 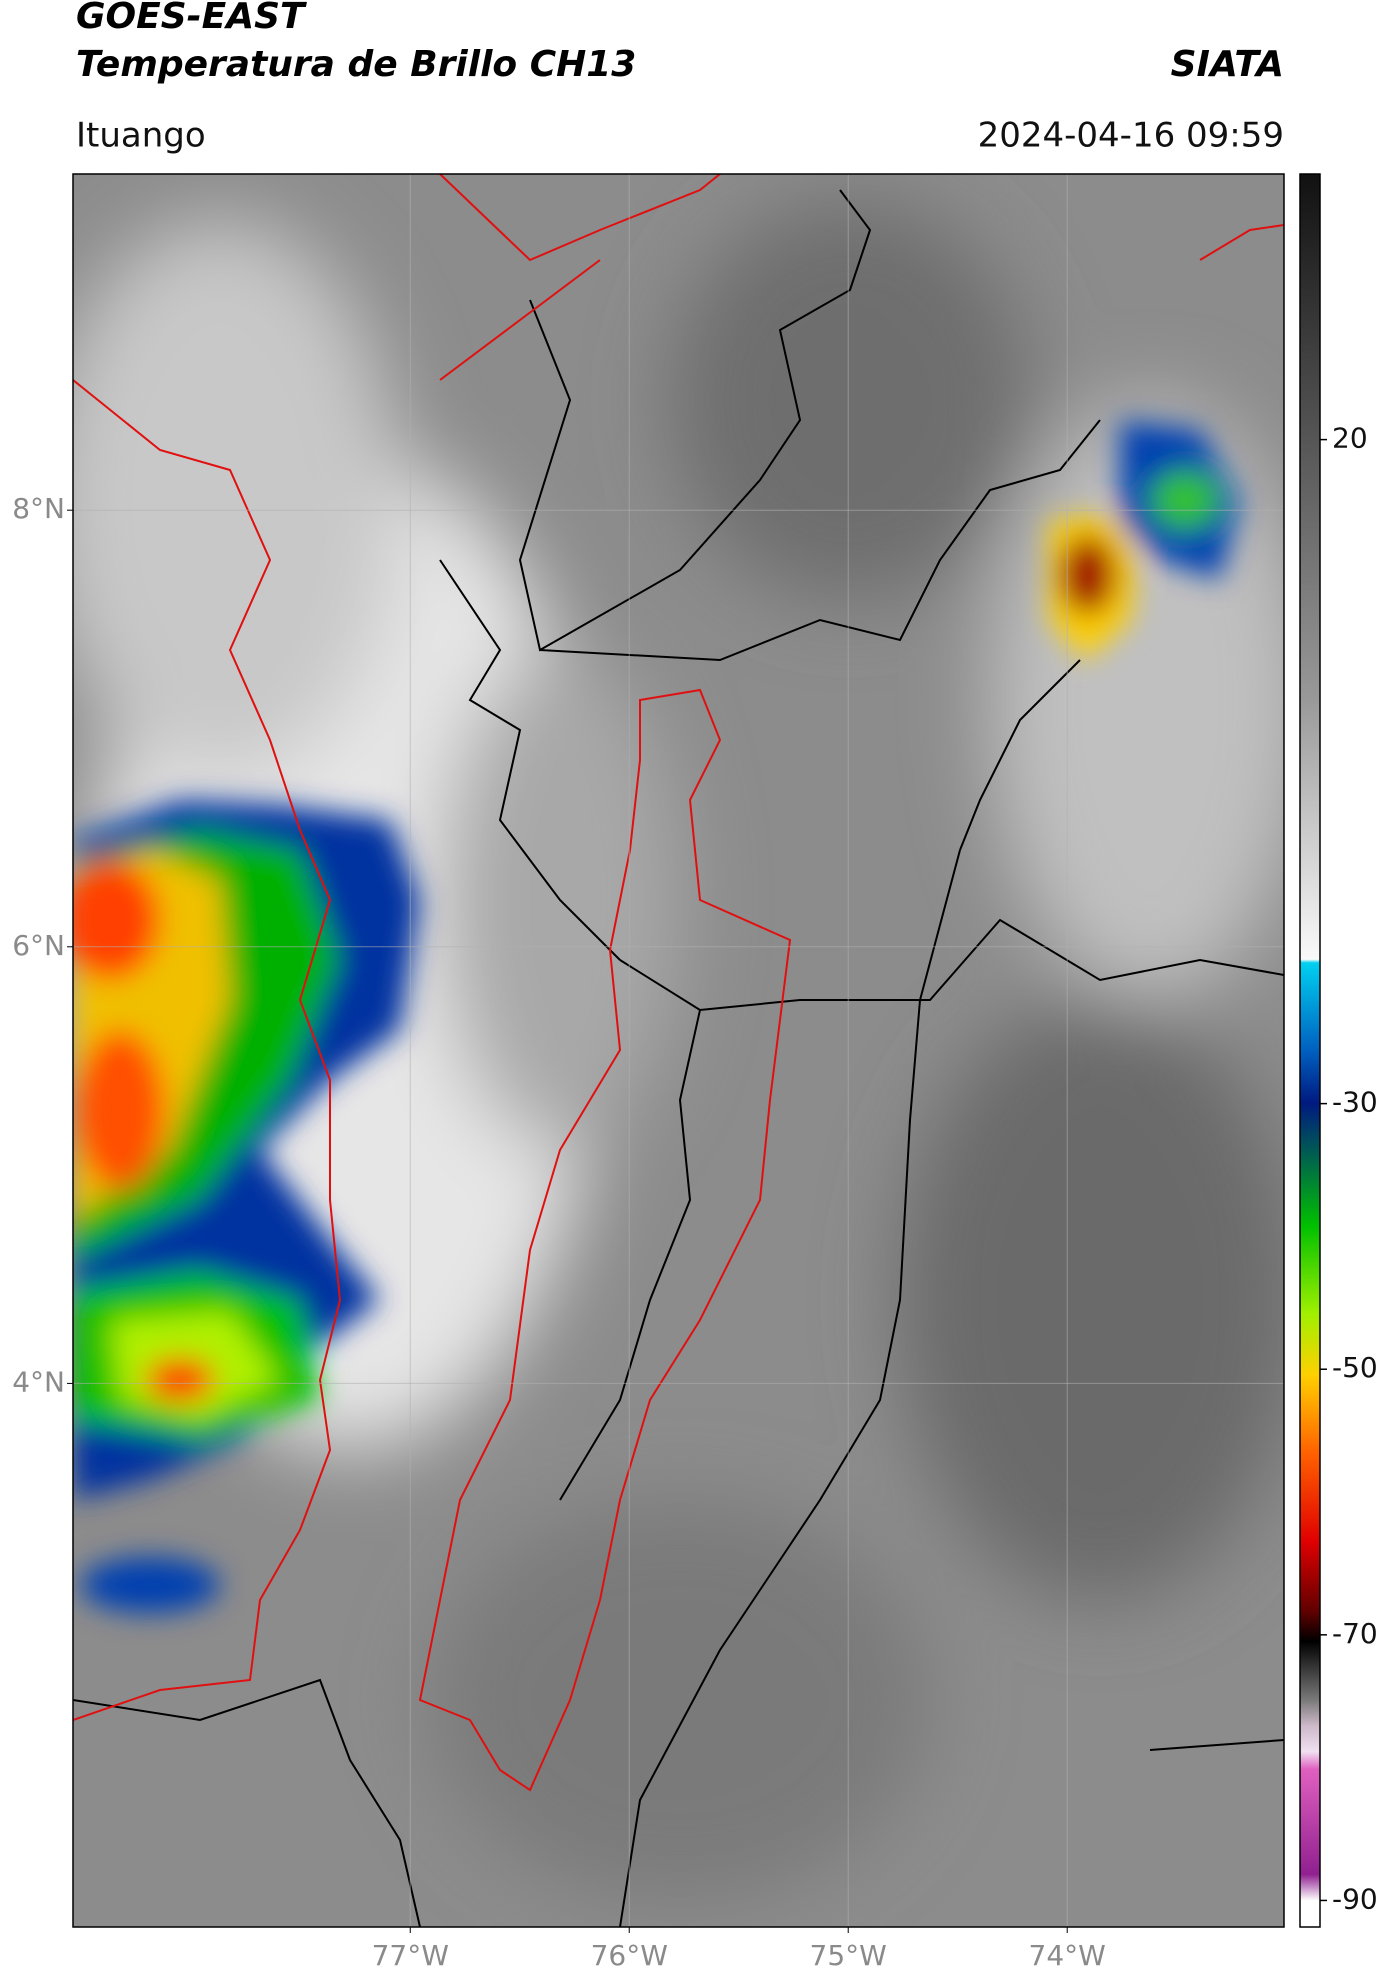 I want to click on lat-label: 8°N, so click(x=38, y=508).